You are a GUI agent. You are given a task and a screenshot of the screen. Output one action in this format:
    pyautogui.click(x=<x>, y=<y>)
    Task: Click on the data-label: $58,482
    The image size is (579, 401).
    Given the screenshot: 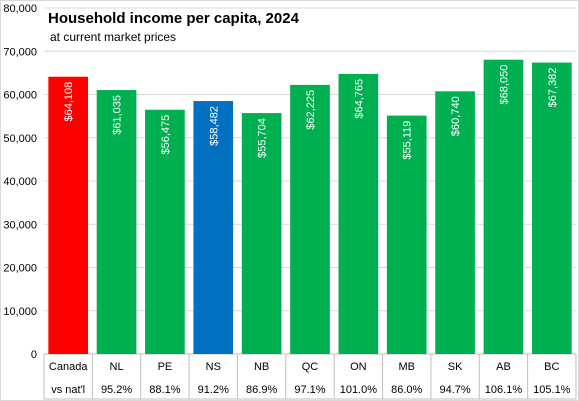 What is the action you would take?
    pyautogui.click(x=214, y=126)
    